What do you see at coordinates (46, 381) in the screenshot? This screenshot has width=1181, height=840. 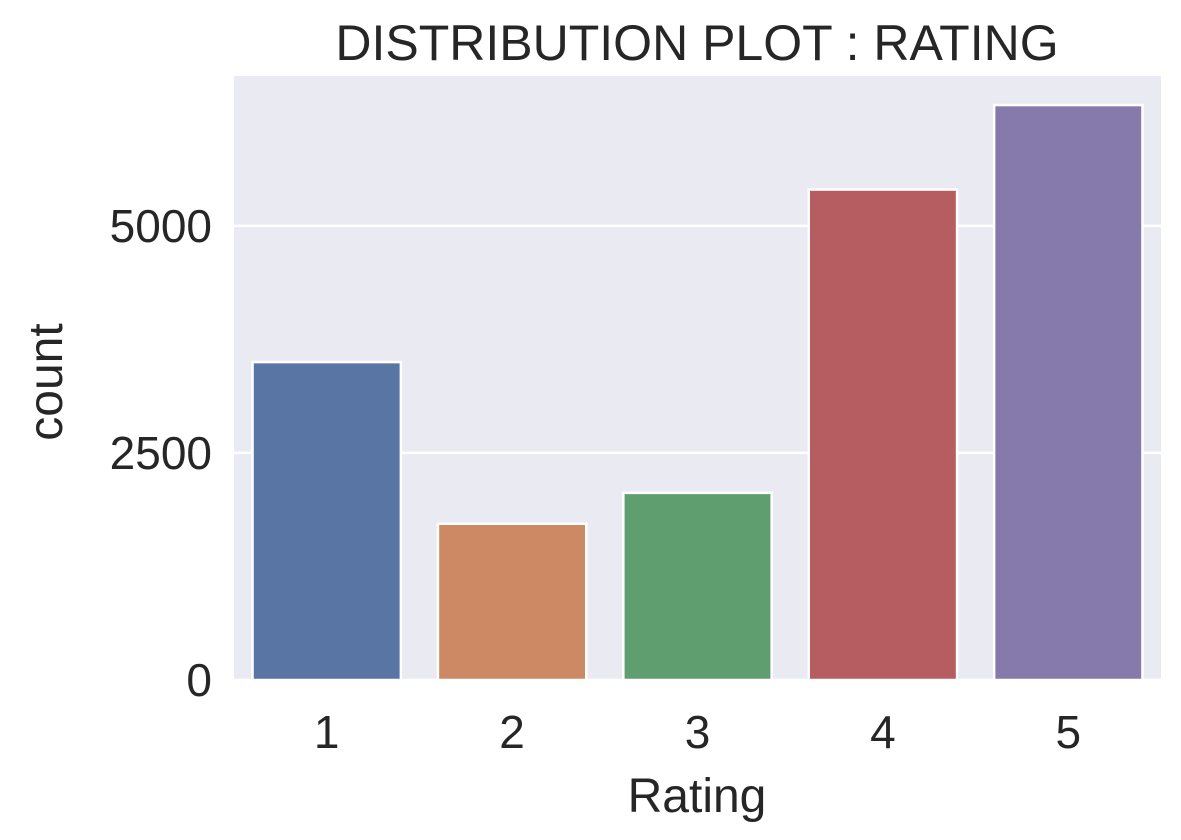 I see `y-axis-title: count` at bounding box center [46, 381].